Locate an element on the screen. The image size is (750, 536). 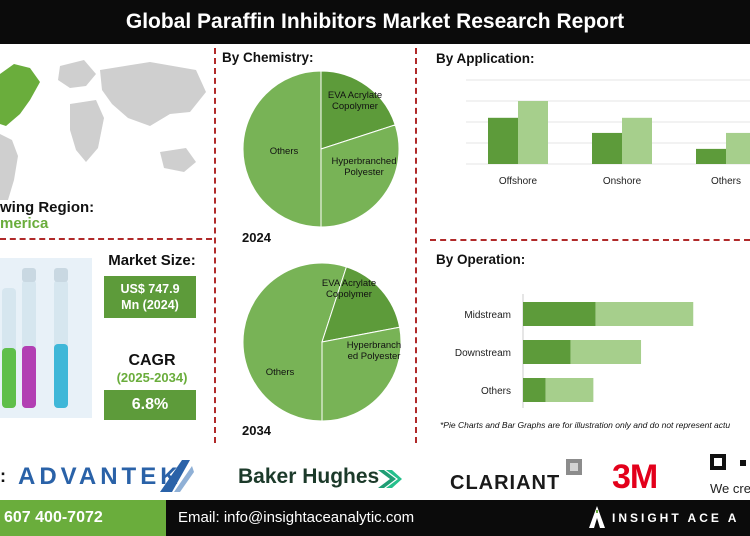
footer-phone-bg is located at coordinates (83, 518).